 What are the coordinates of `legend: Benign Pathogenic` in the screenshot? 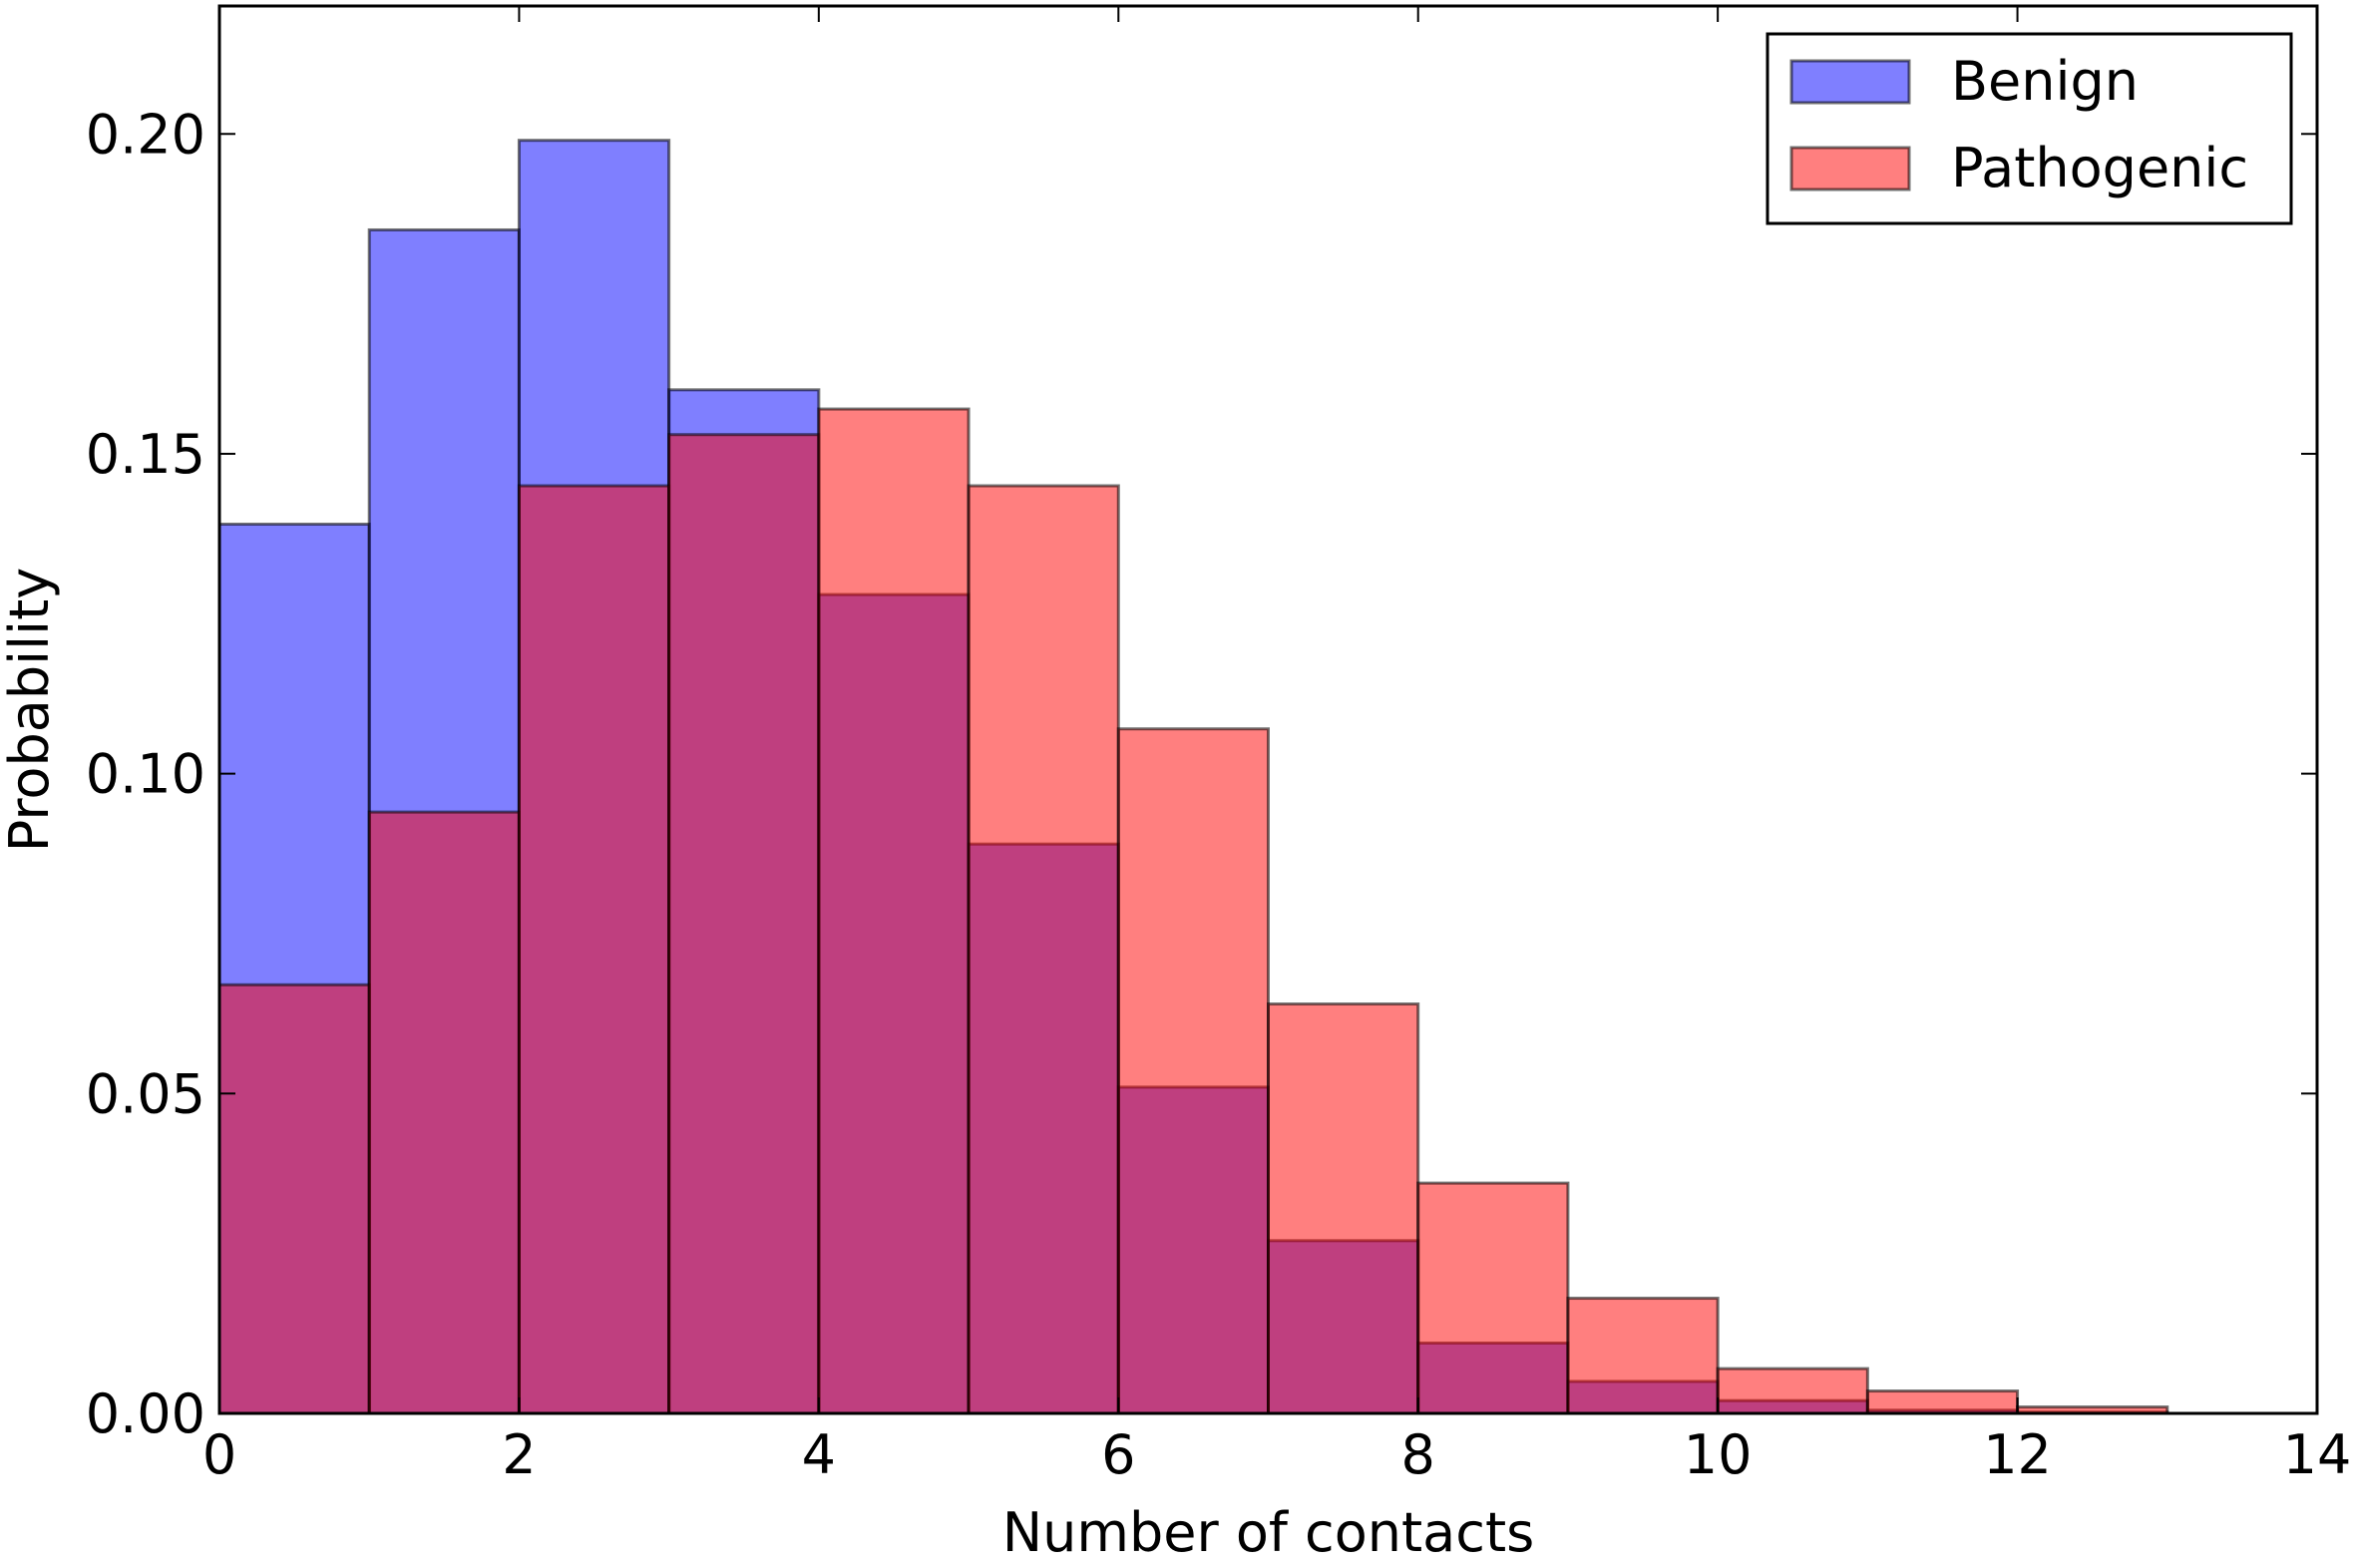 It's located at (2029, 129).